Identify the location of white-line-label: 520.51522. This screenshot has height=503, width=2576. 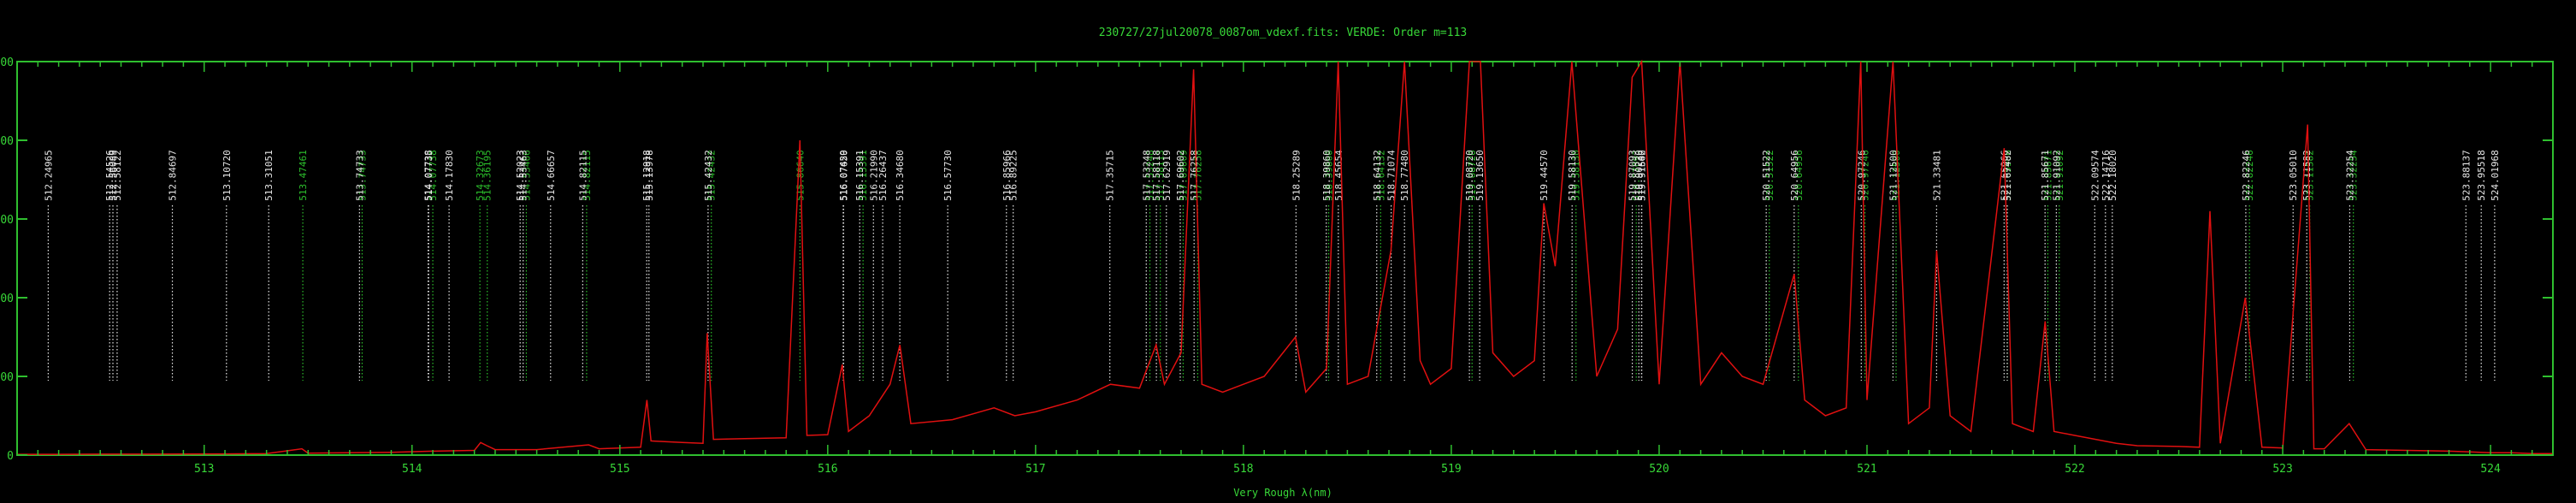
(1766, 175).